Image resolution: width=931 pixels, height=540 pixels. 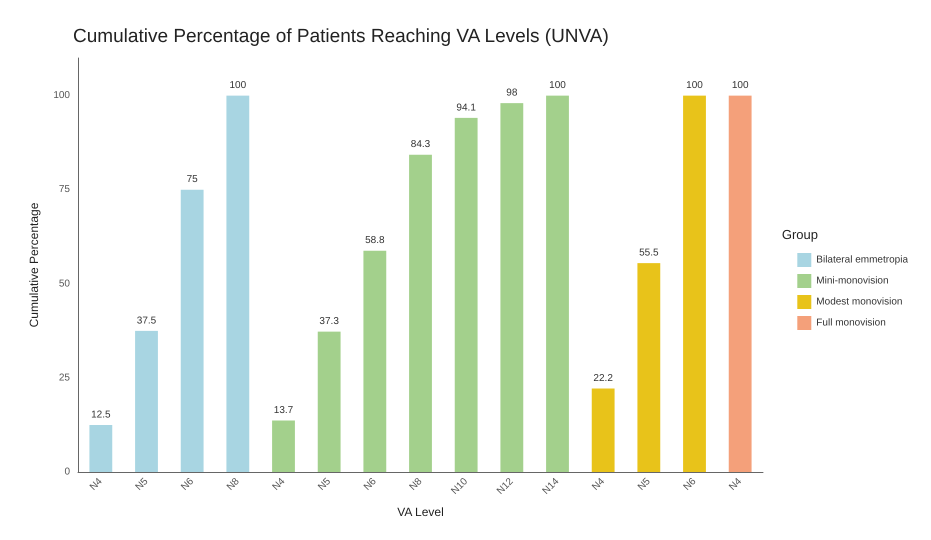 What do you see at coordinates (459, 486) in the screenshot?
I see `x-tick-label: N10` at bounding box center [459, 486].